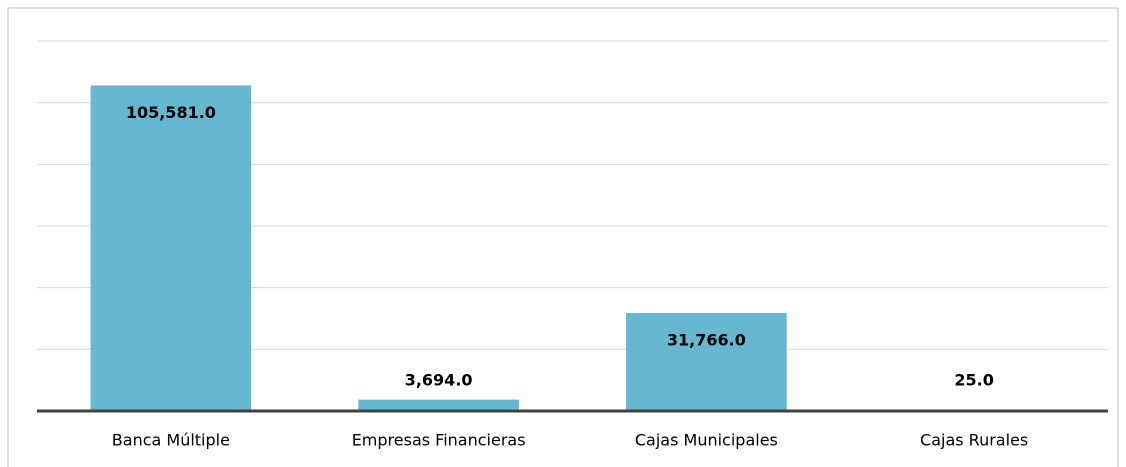 Image resolution: width=1126 pixels, height=467 pixels. Describe the element at coordinates (706, 340) in the screenshot. I see `data-label: 31,766.0` at that location.